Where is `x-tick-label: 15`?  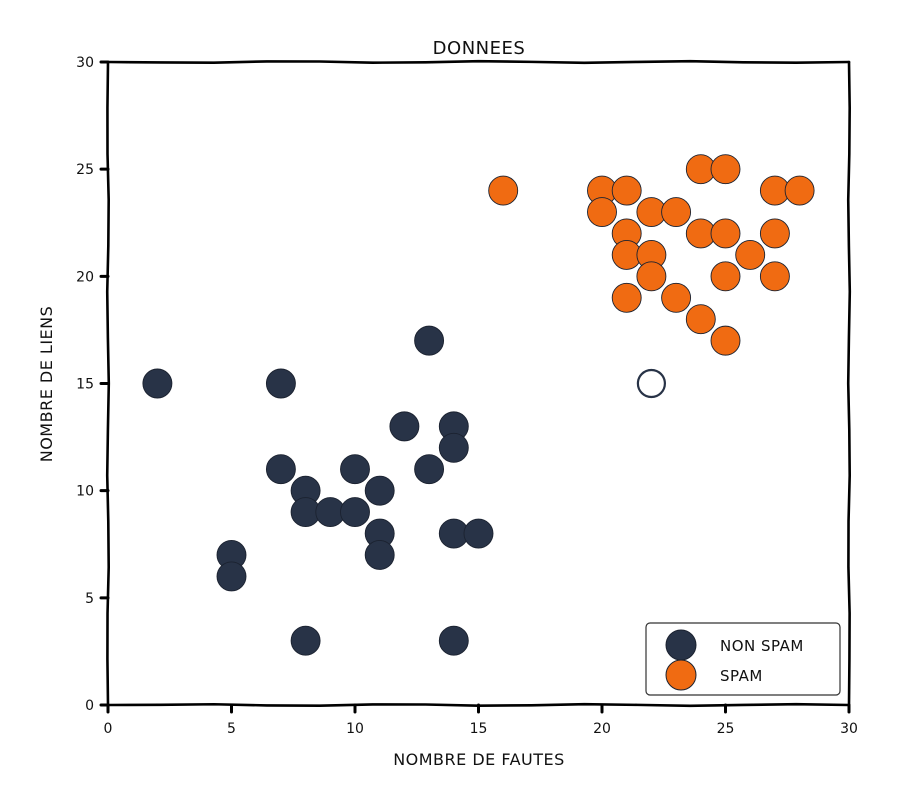 x-tick-label: 15 is located at coordinates (479, 729).